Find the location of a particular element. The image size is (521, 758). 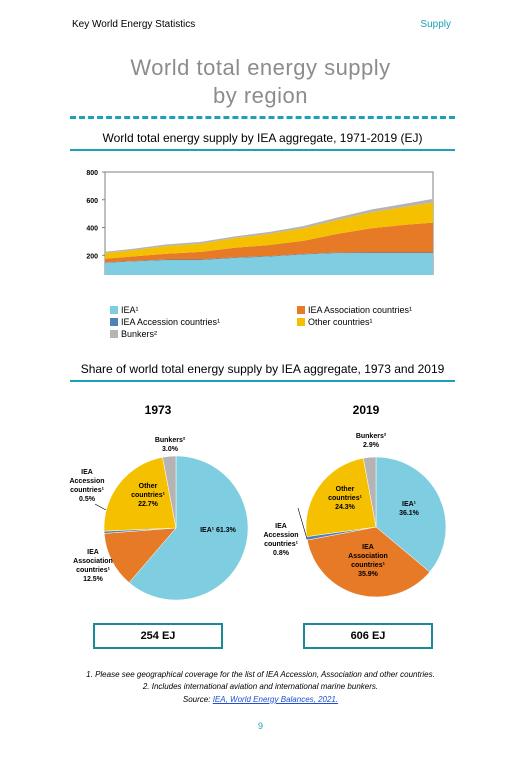

pie-1973-total: 254 EJ is located at coordinates (158, 636).